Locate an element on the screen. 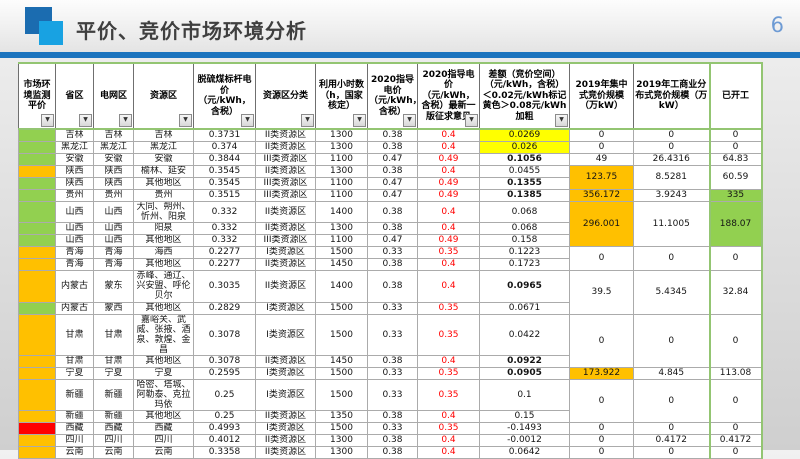 The height and width of the screenshot is (459, 800). cell-province: 西藏 is located at coordinates (74, 428).